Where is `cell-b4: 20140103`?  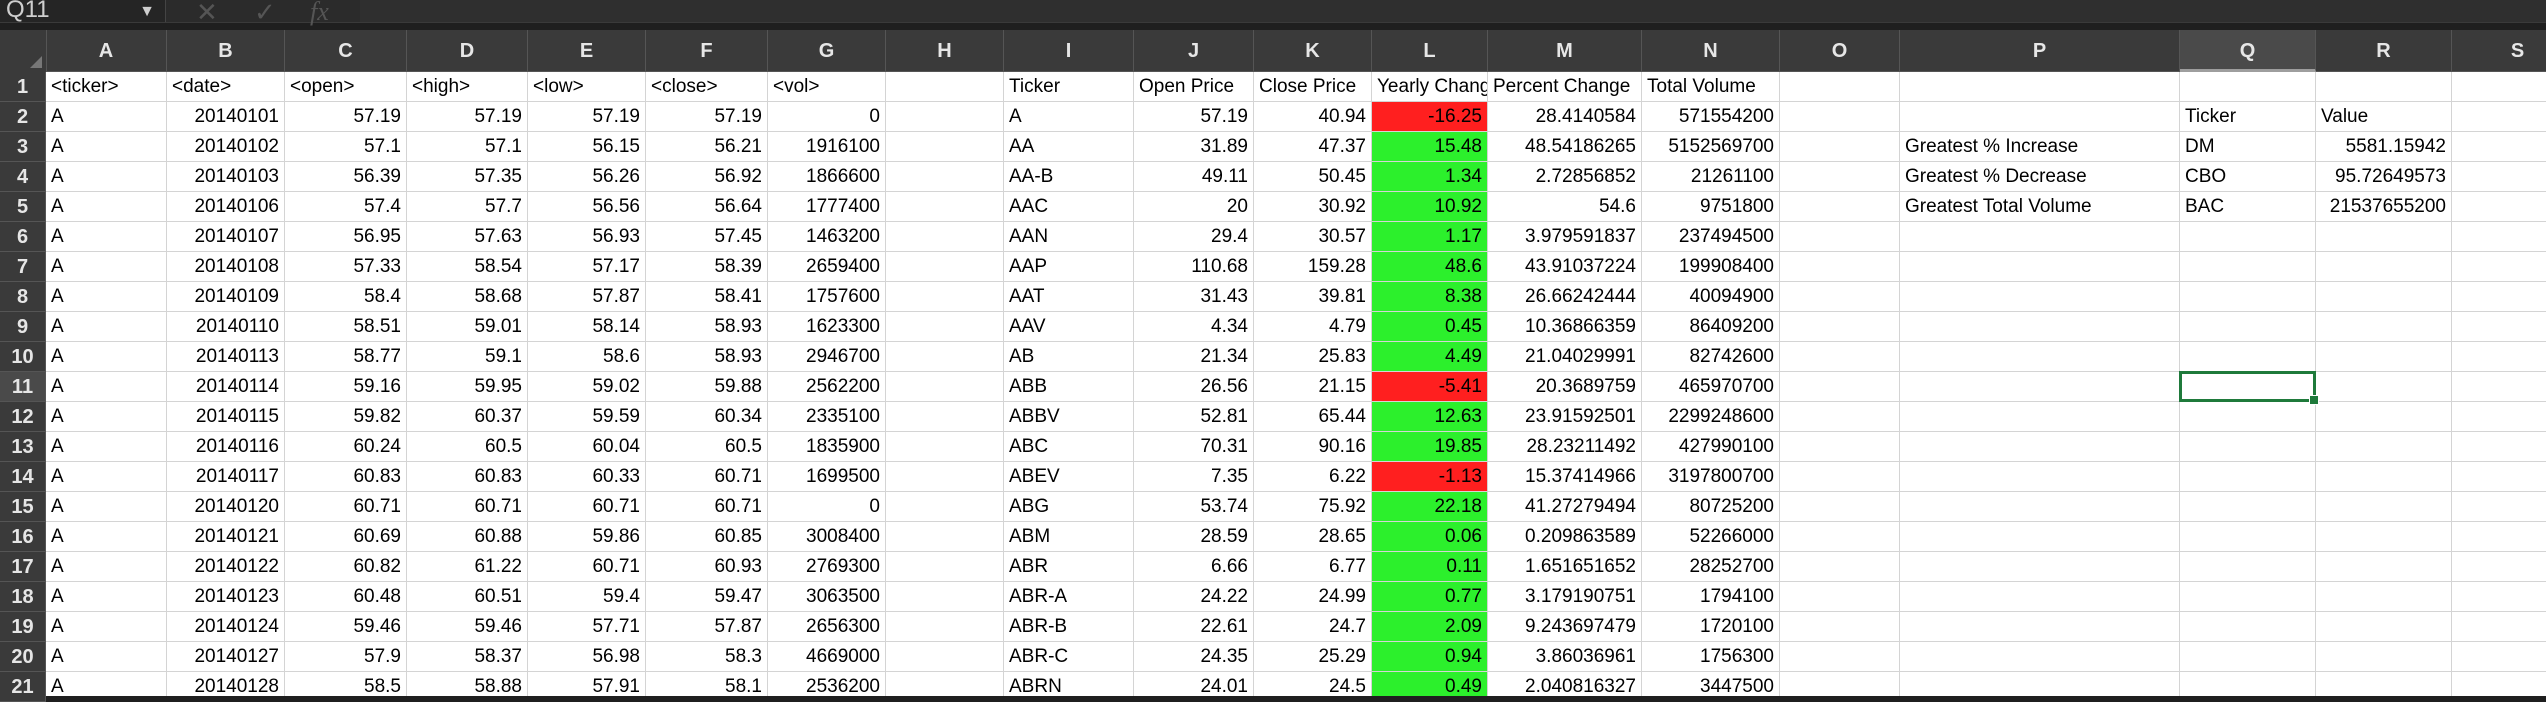
cell-b4: 20140103 is located at coordinates (226, 177).